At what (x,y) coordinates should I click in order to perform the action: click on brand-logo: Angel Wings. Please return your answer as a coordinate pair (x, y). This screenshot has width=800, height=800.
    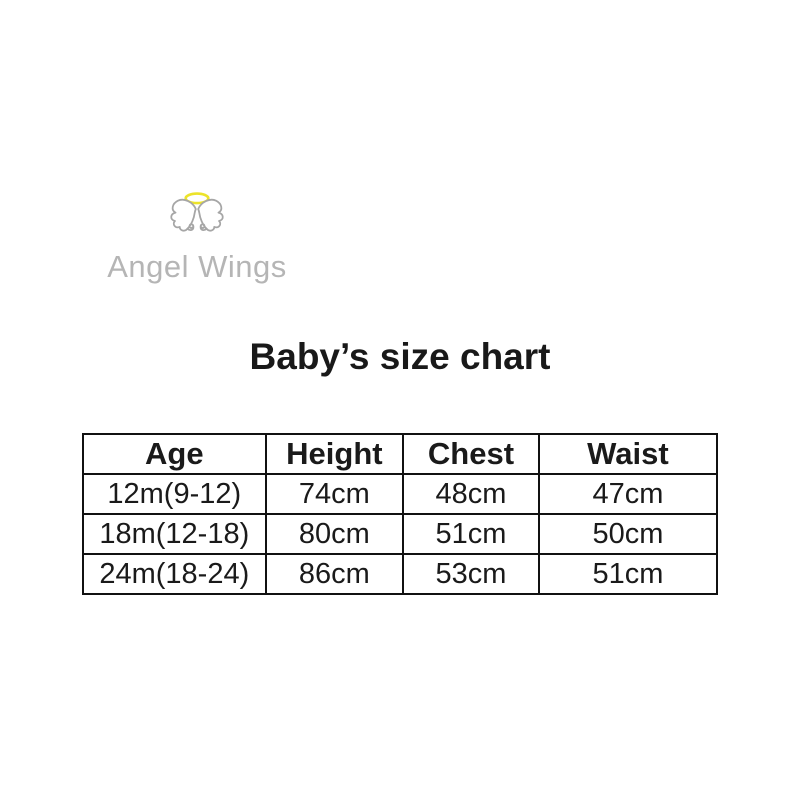
    Looking at the image, I should click on (197, 237).